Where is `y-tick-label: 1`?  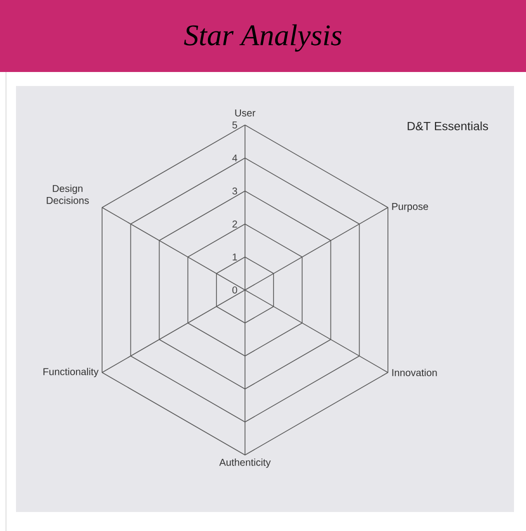 y-tick-label: 1 is located at coordinates (235, 257).